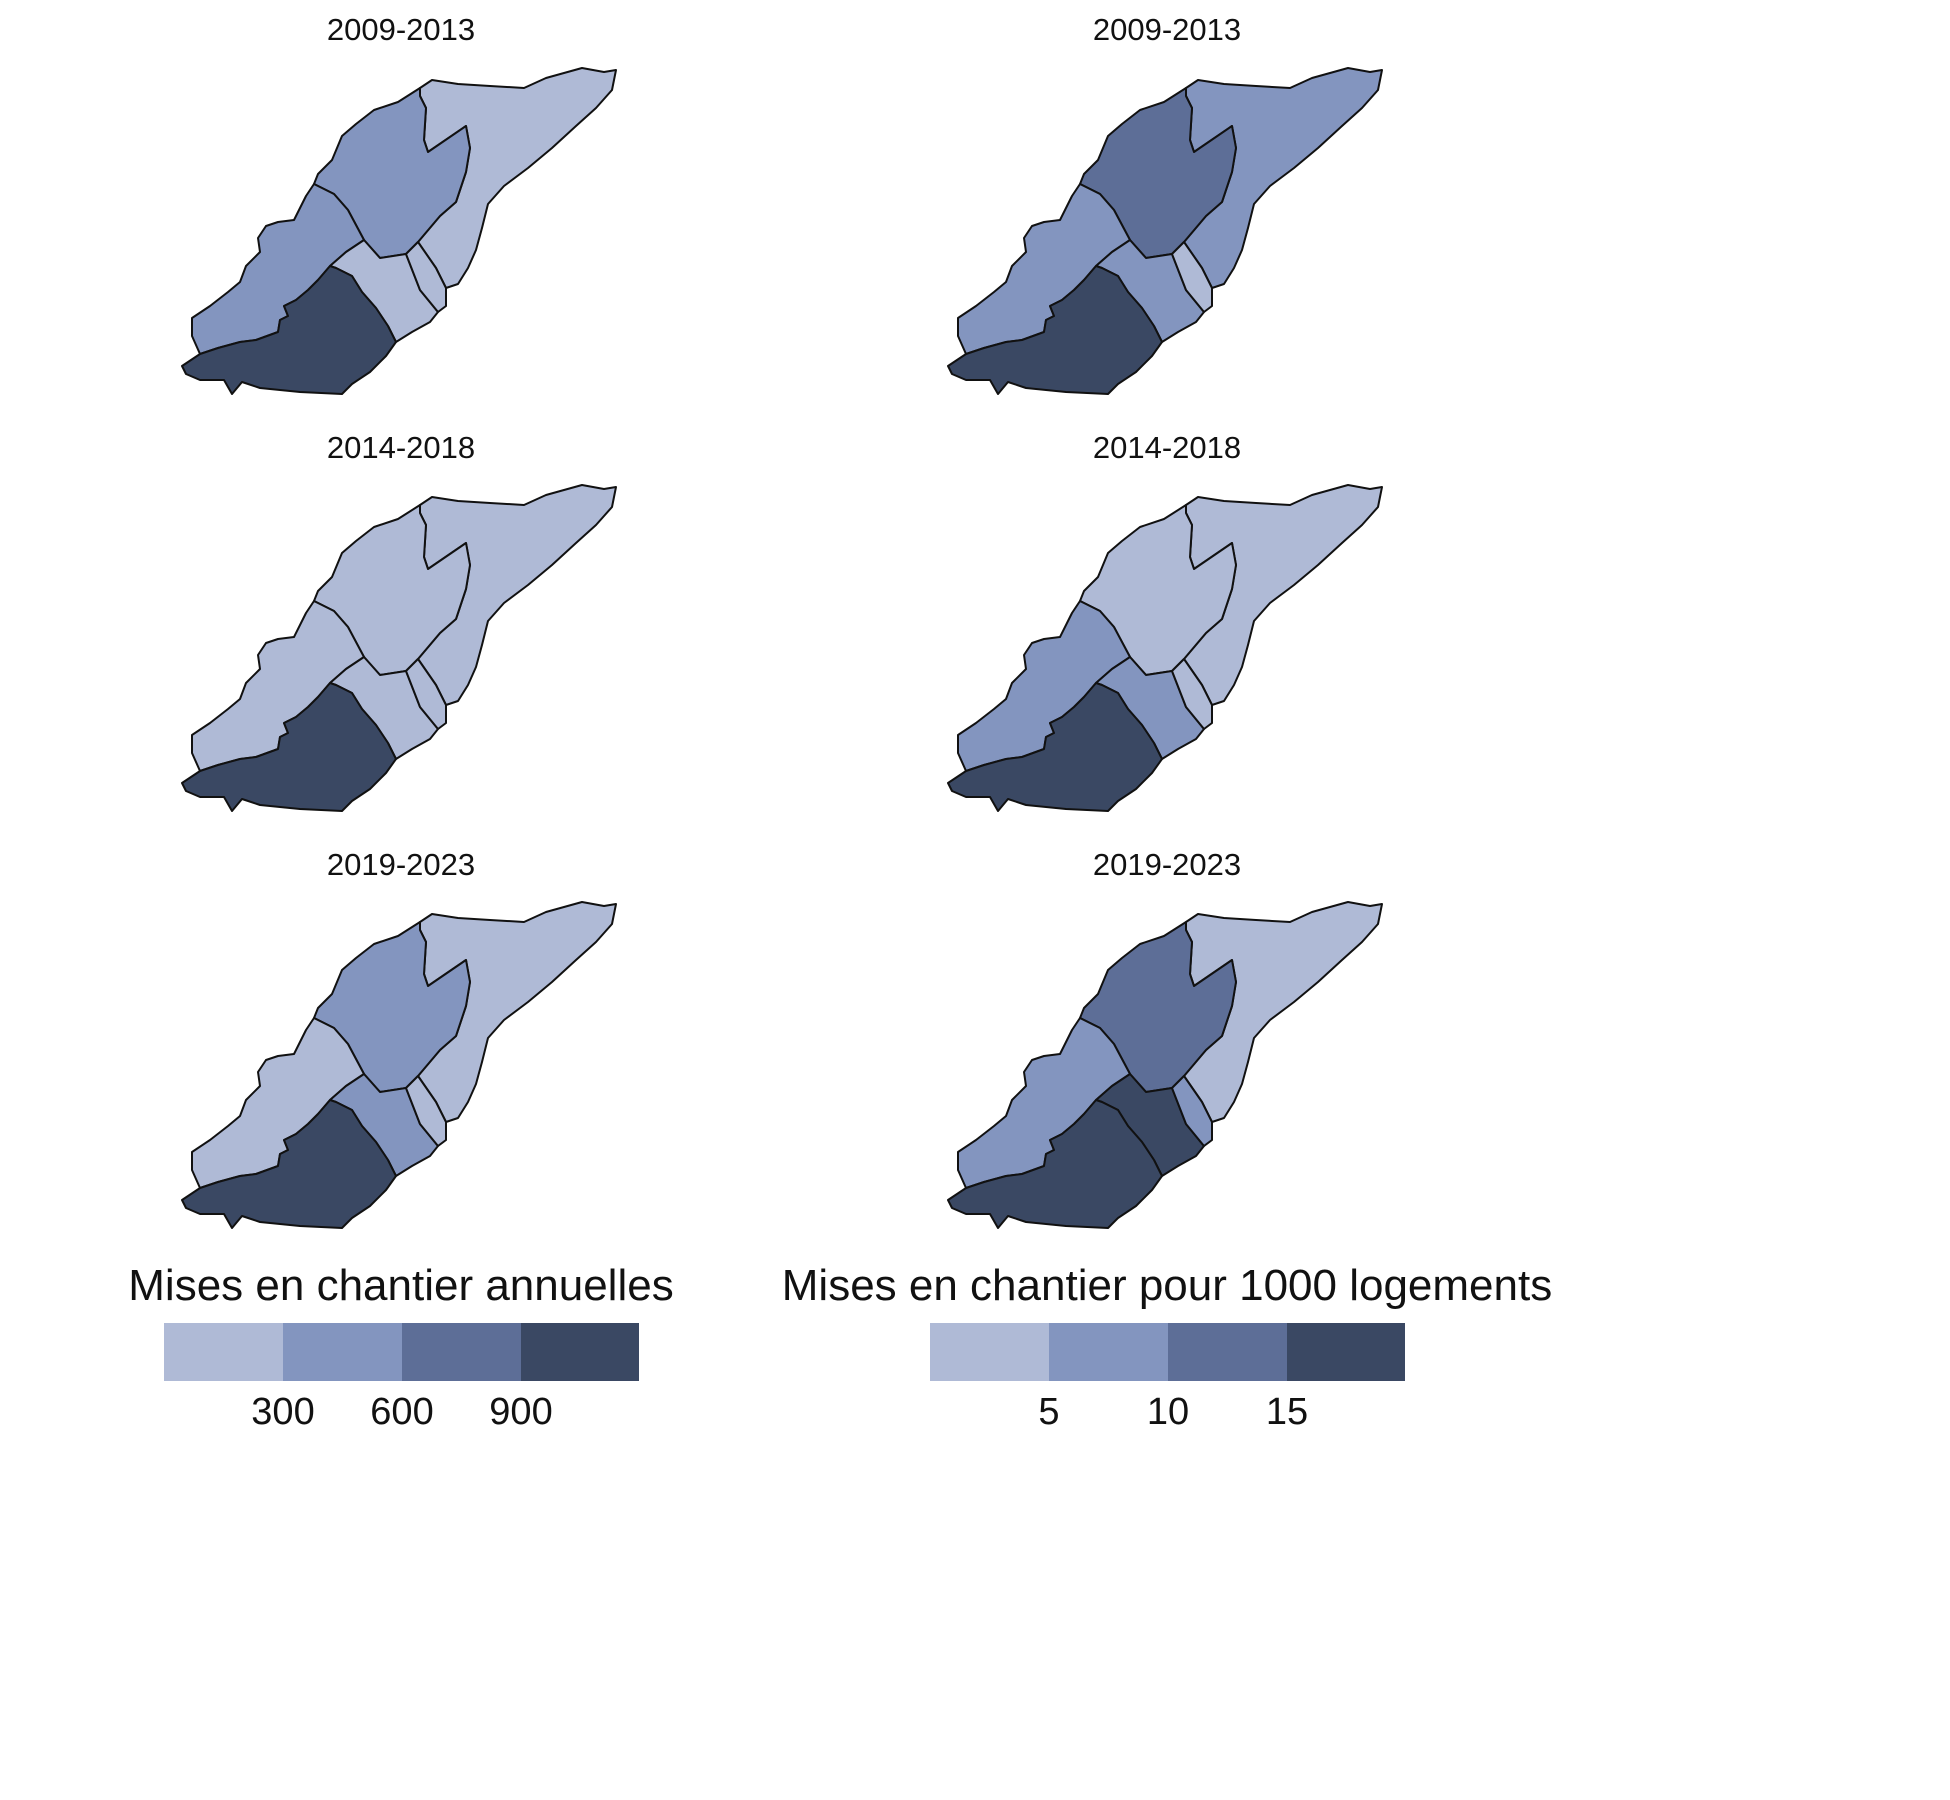 This screenshot has width=1950, height=1800. I want to click on legend-annual: Mises en chantier annuelles 300 600 900, so click(400, 1347).